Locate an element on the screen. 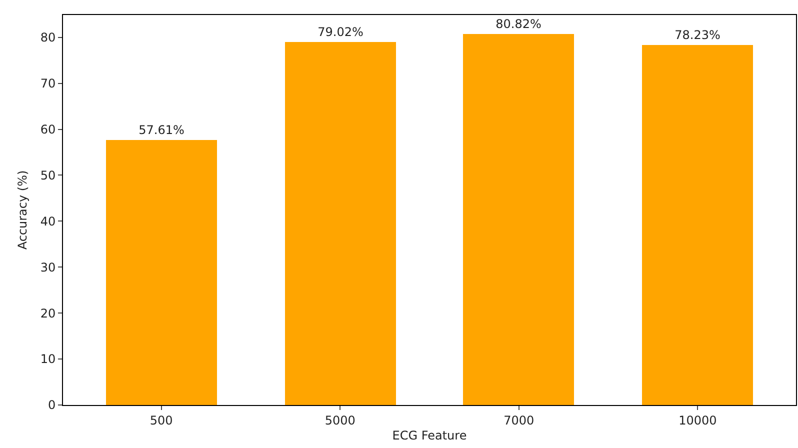 The height and width of the screenshot is (448, 798). y-axis-title: Accuracy (%) is located at coordinates (23, 210).